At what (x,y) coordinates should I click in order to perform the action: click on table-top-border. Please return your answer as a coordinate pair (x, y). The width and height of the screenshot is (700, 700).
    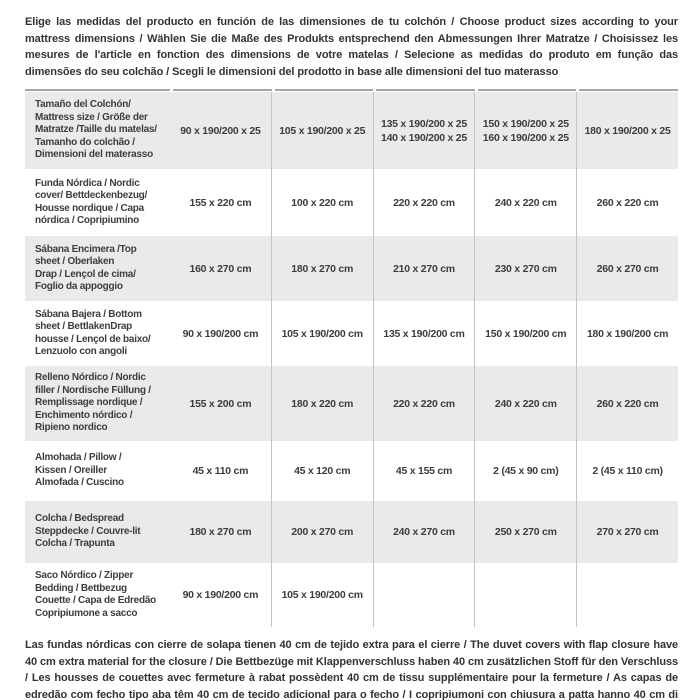
    Looking at the image, I should click on (351, 90).